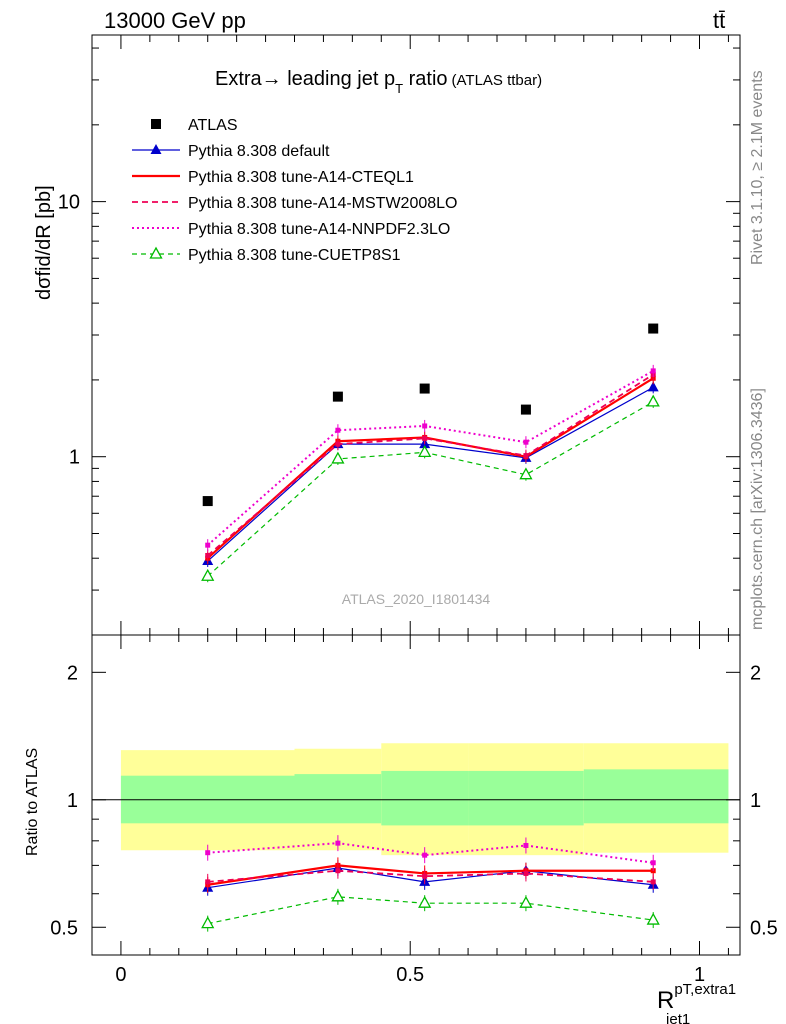  I want to click on plot-subtitle: (ATLAS ttbar), so click(497, 80).